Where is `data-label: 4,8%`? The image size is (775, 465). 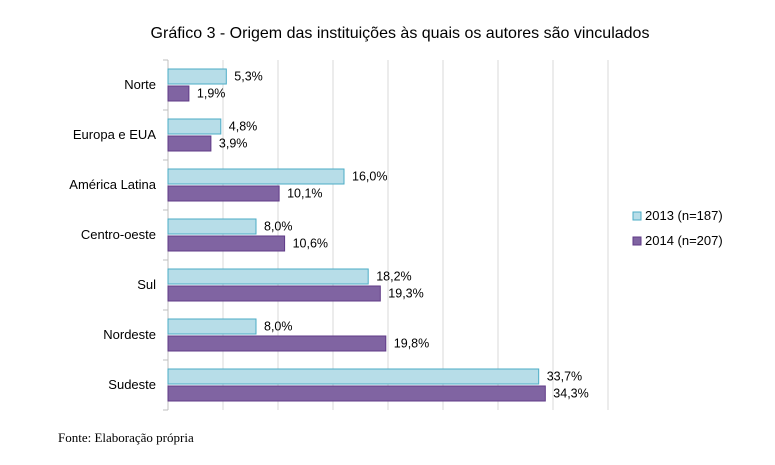
data-label: 4,8% is located at coordinates (243, 127).